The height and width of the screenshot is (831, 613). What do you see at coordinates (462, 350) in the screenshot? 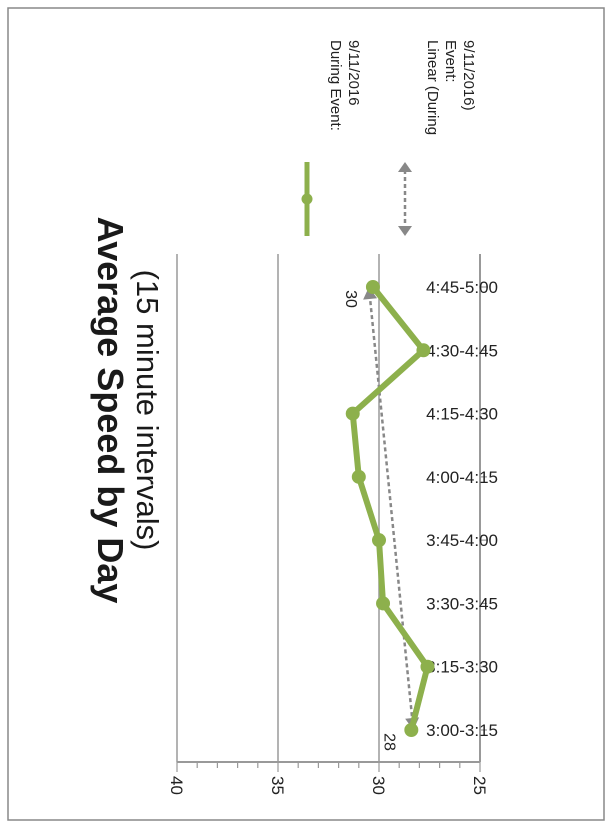
I see `x-tick-label: 4:30-4:45` at bounding box center [462, 350].